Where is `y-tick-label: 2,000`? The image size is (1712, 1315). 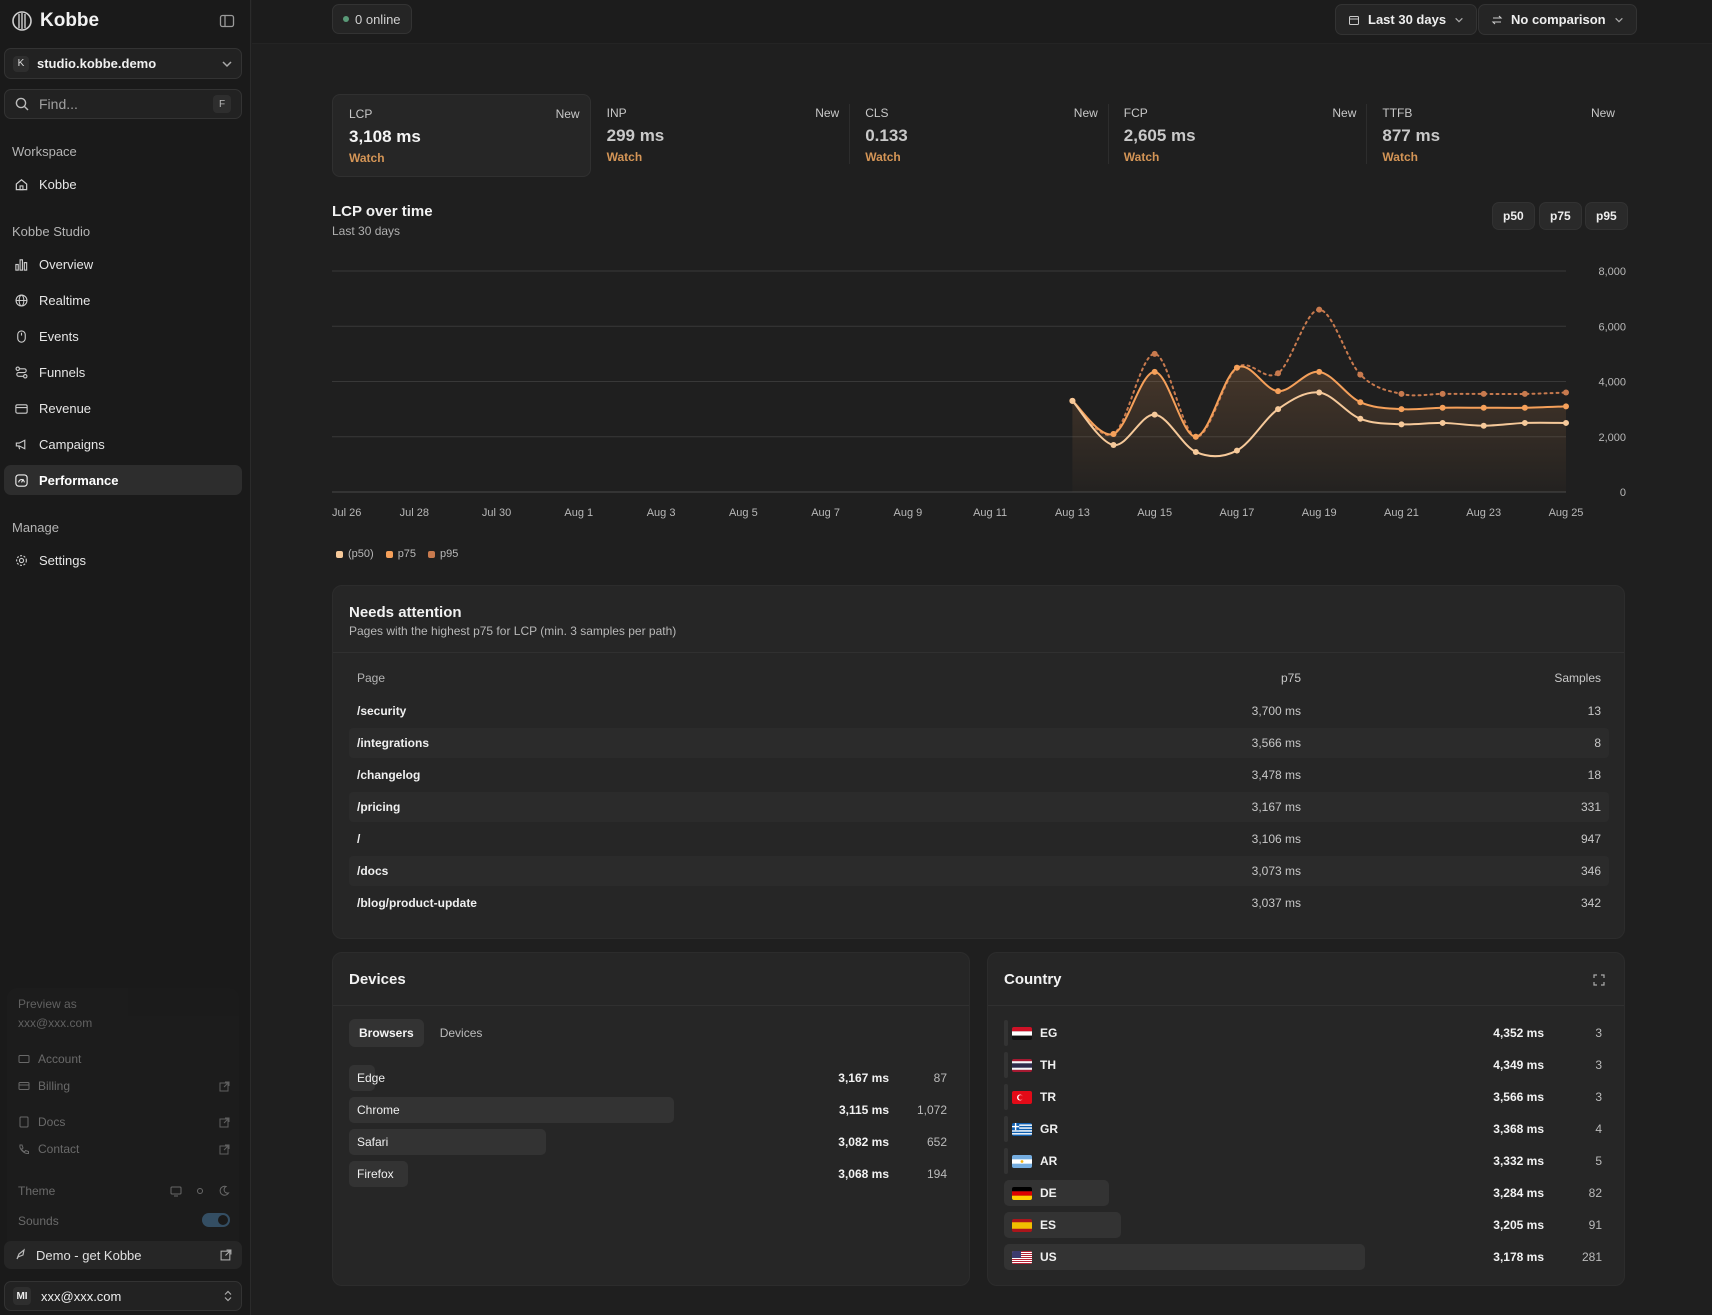 y-tick-label: 2,000 is located at coordinates (1612, 438).